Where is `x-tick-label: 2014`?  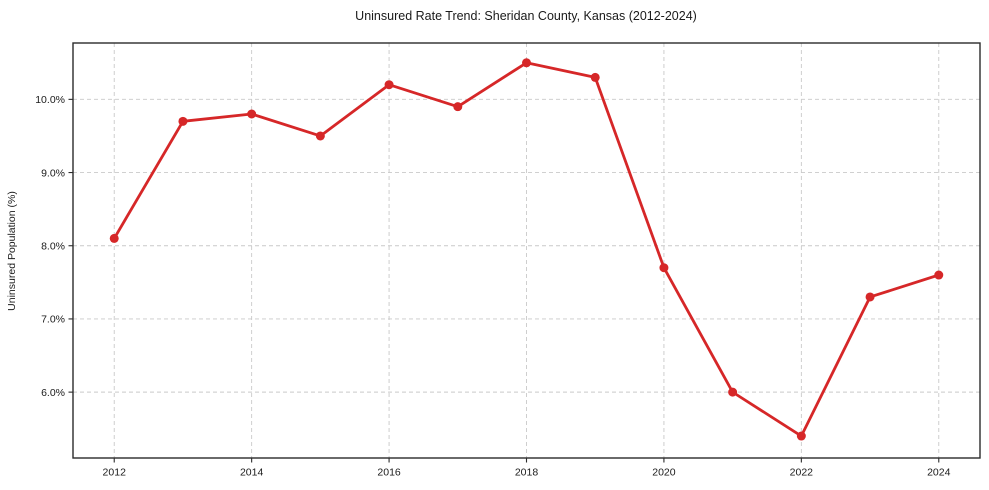 x-tick-label: 2014 is located at coordinates (252, 473).